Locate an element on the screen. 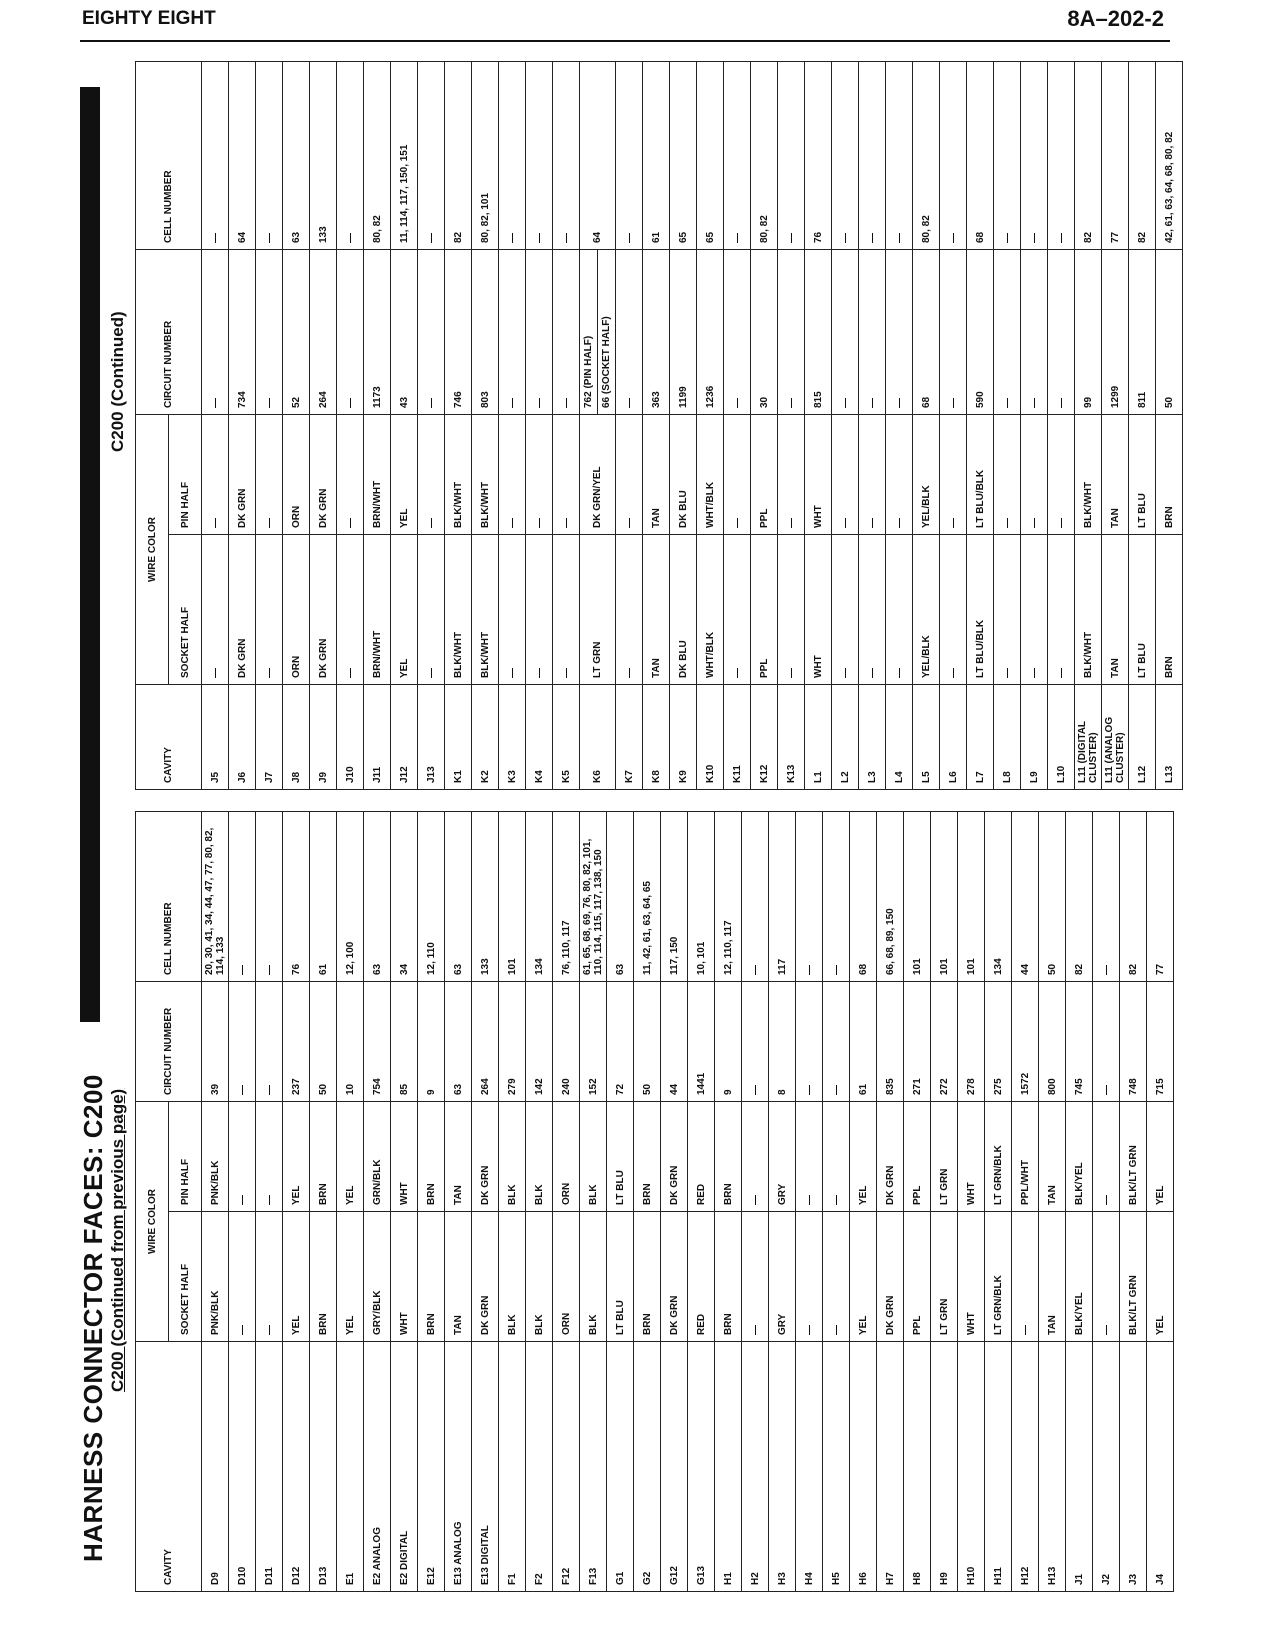 Image resolution: width=1264 pixels, height=1632 pixels. table-cell: 240 is located at coordinates (566, 1041).